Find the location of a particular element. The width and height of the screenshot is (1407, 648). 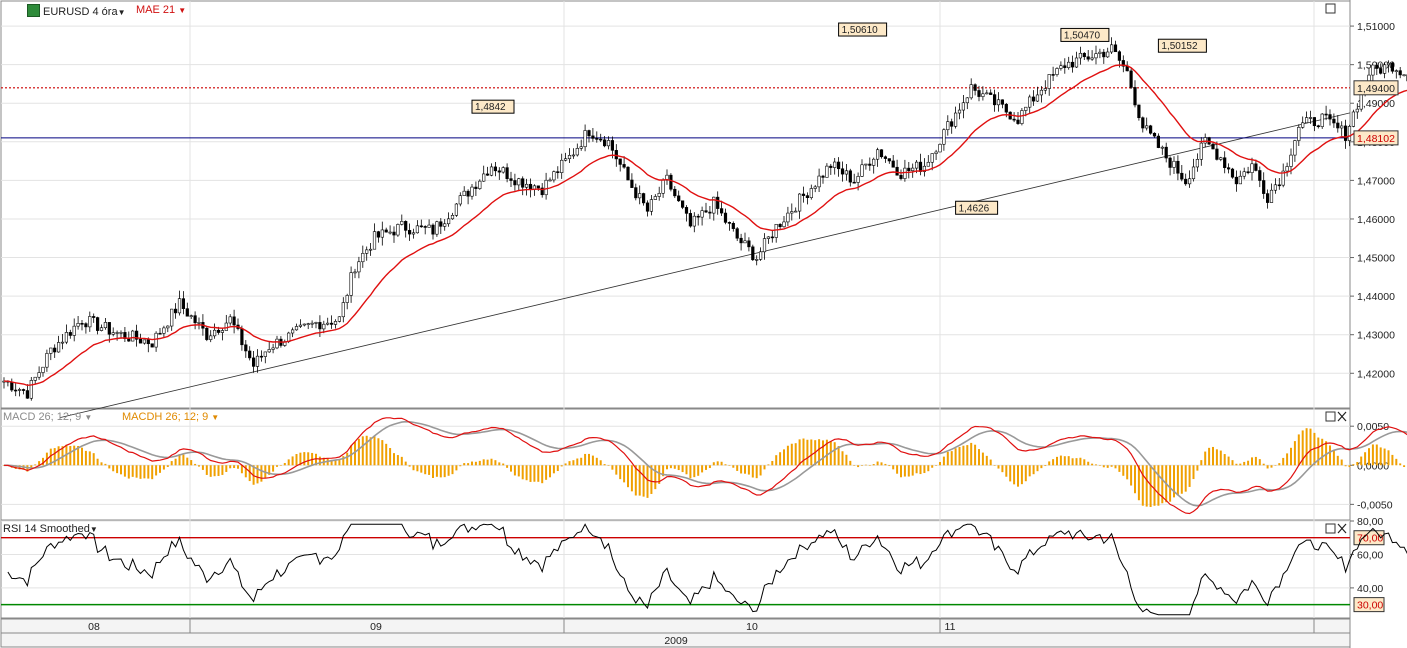

symbol-selector: EURUSD 4 óra▼ is located at coordinates (76, 11).